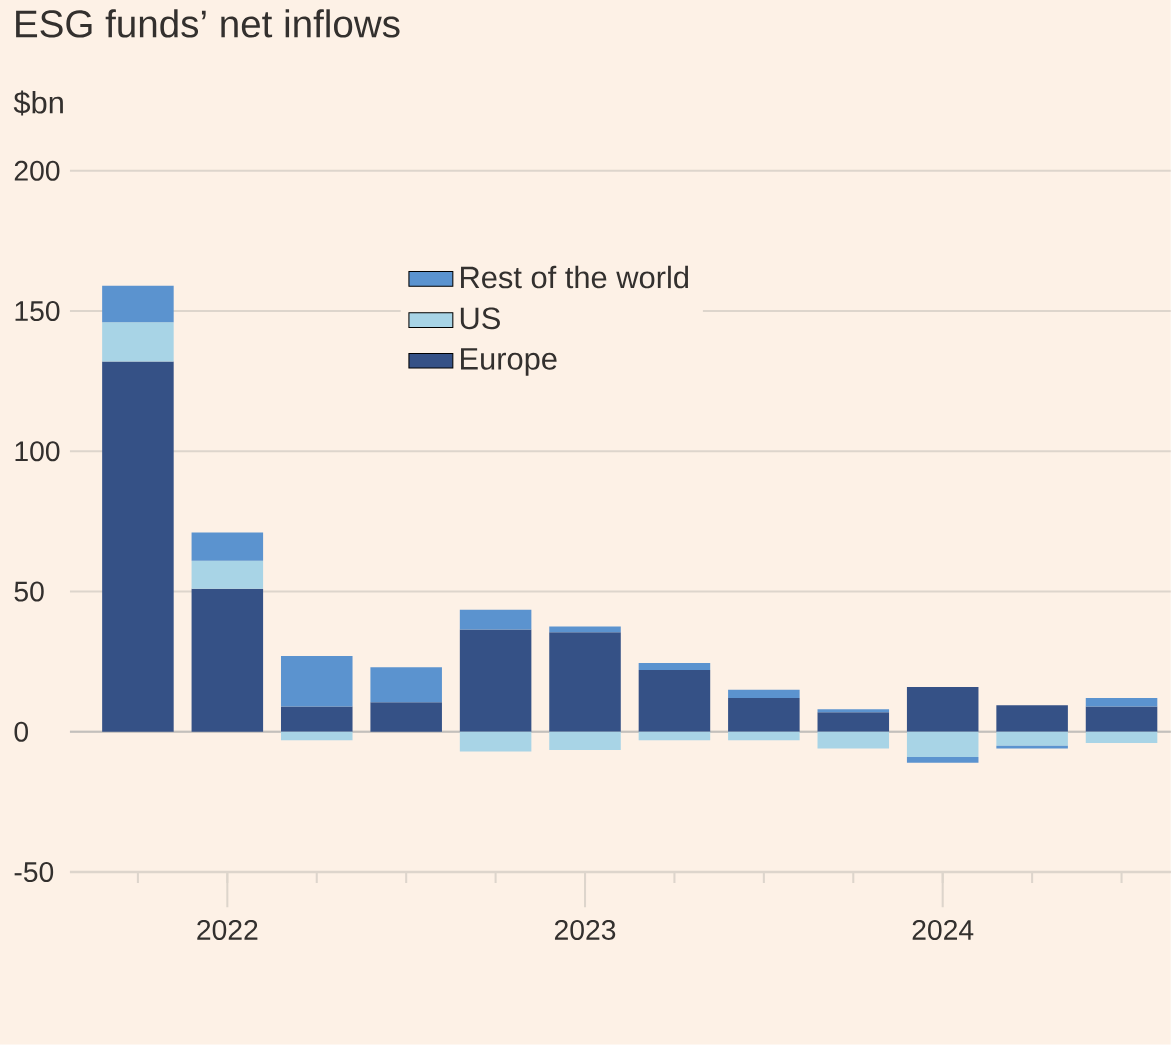 The width and height of the screenshot is (1172, 1045). I want to click on y-tick-label: 50, so click(29, 591).